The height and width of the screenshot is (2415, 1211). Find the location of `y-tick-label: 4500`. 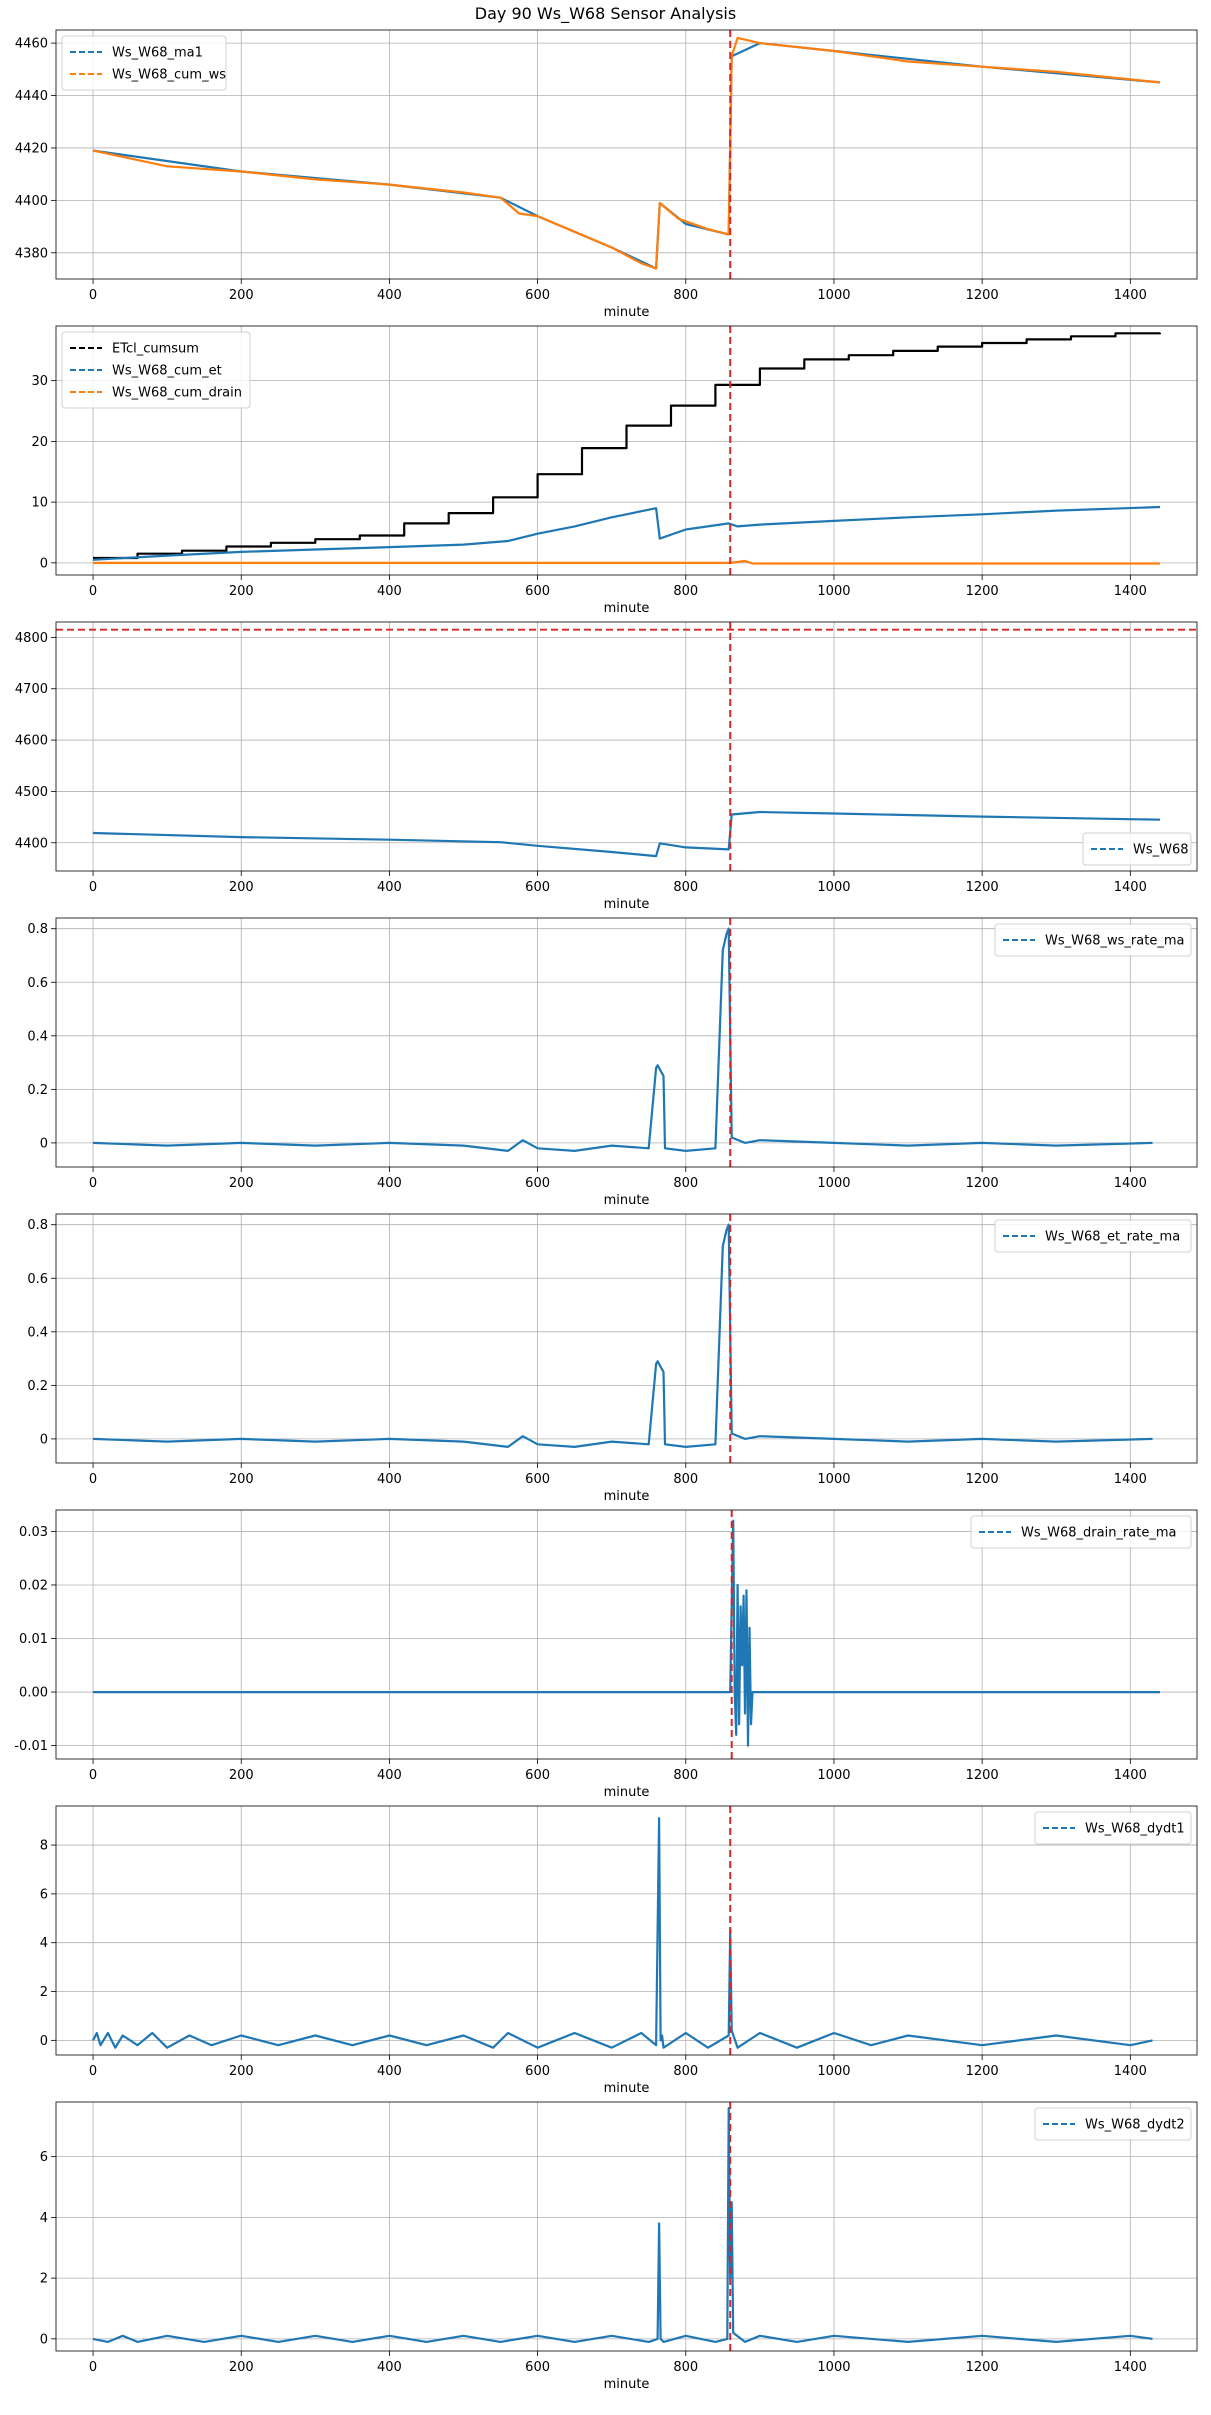

y-tick-label: 4500 is located at coordinates (31, 792).